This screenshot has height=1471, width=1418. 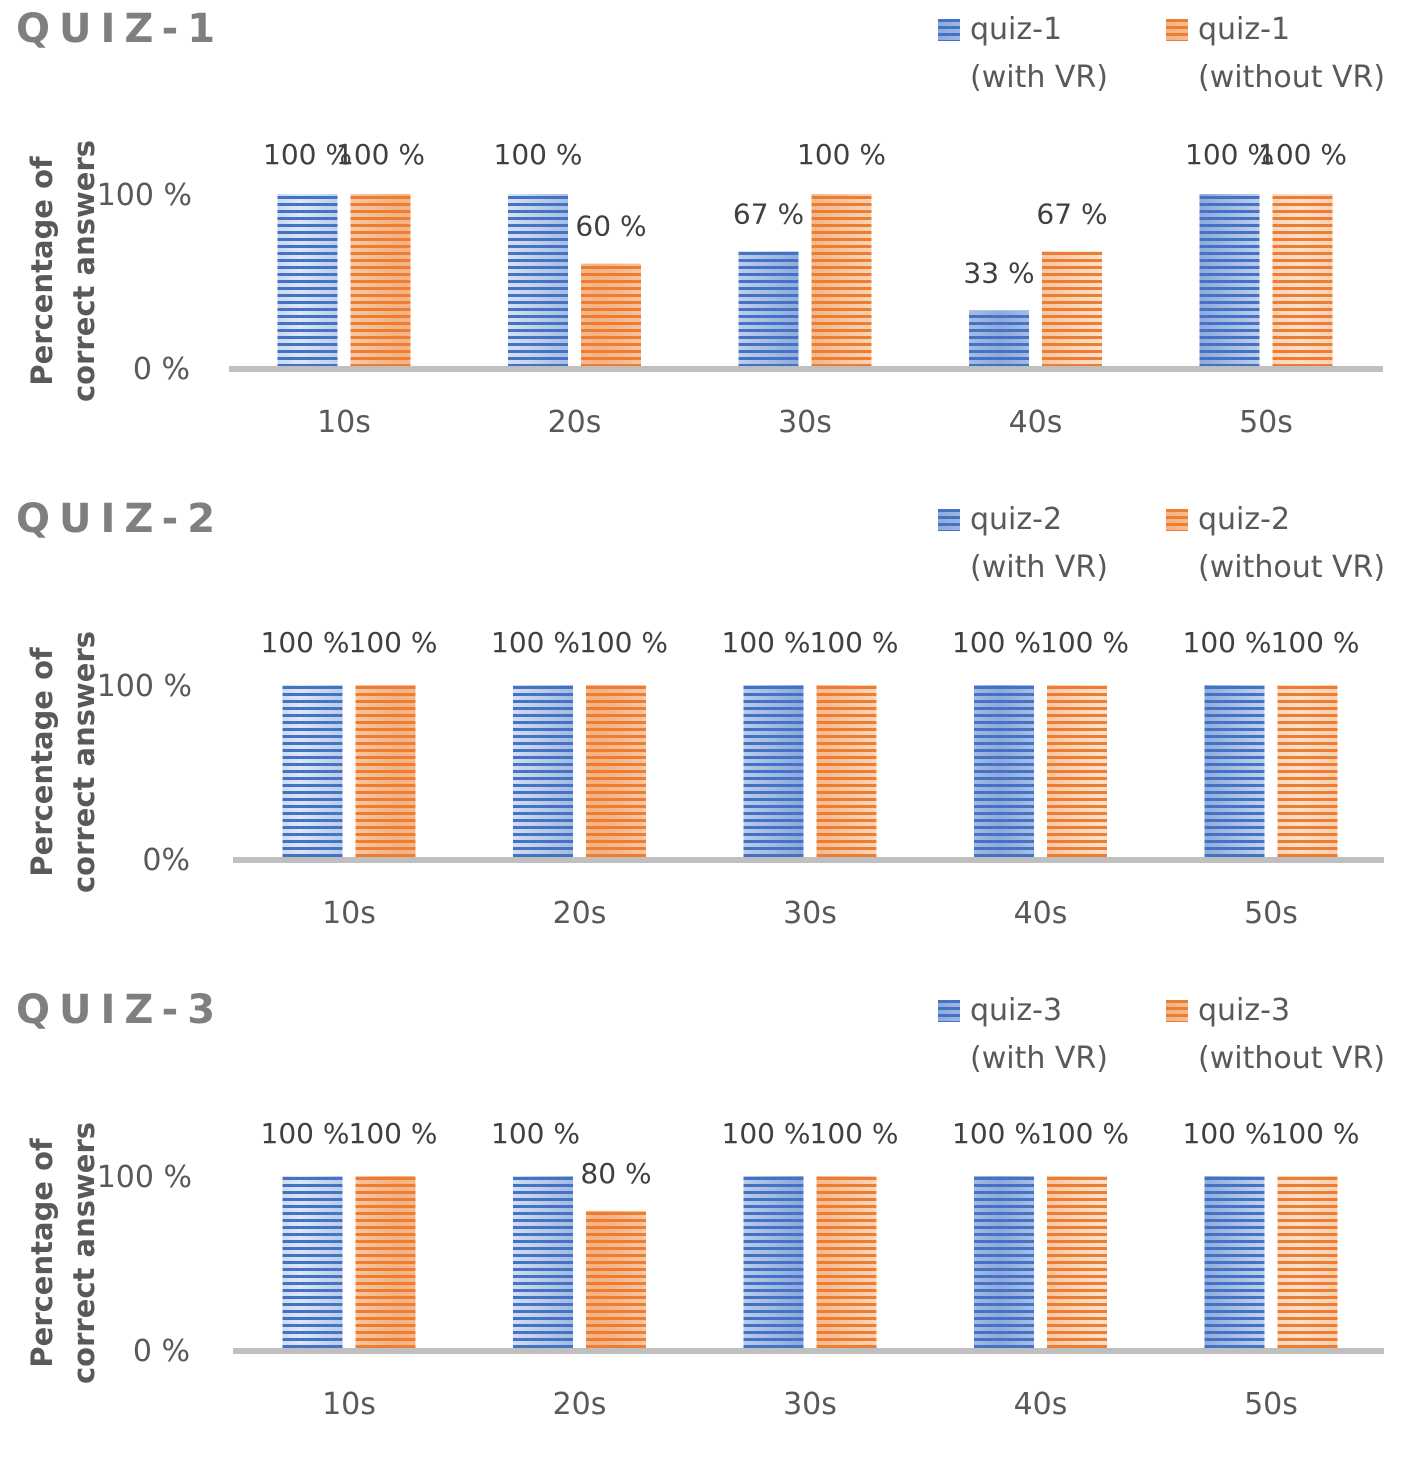 What do you see at coordinates (1016, 1010) in the screenshot?
I see `legend-label-line1: quiz-3` at bounding box center [1016, 1010].